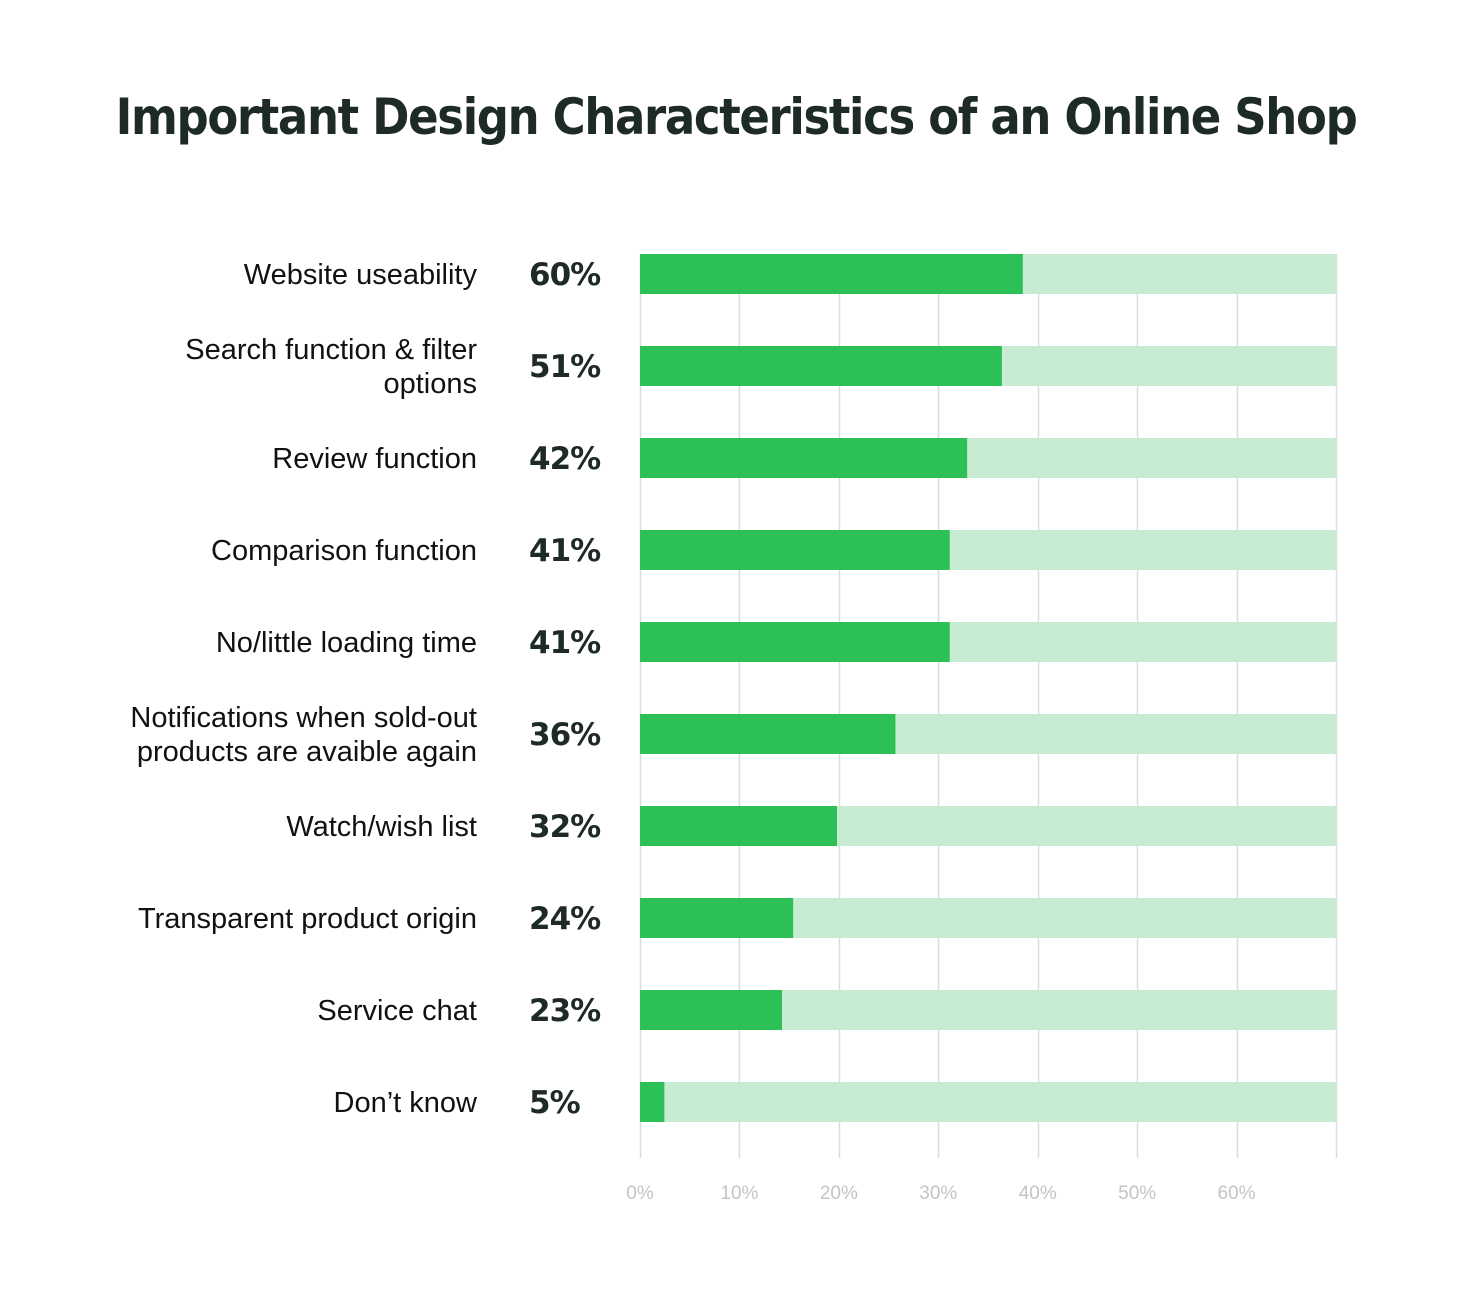  Describe the element at coordinates (565, 367) in the screenshot. I see `value-label: 51%` at that location.